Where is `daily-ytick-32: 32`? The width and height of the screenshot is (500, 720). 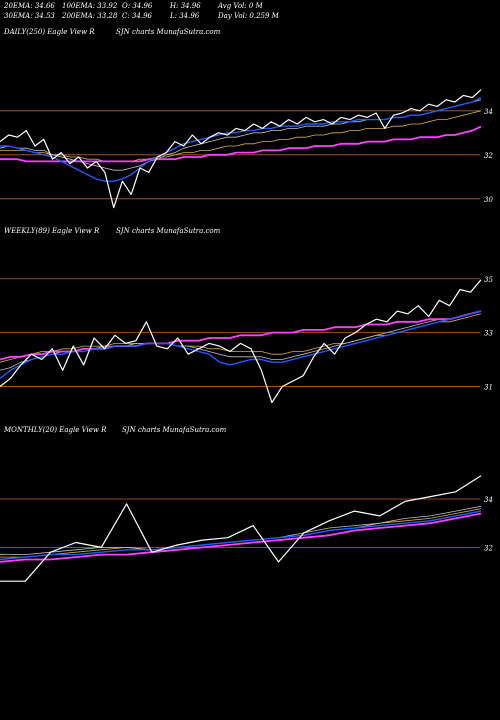 daily-ytick-32: 32 is located at coordinates (488, 156).